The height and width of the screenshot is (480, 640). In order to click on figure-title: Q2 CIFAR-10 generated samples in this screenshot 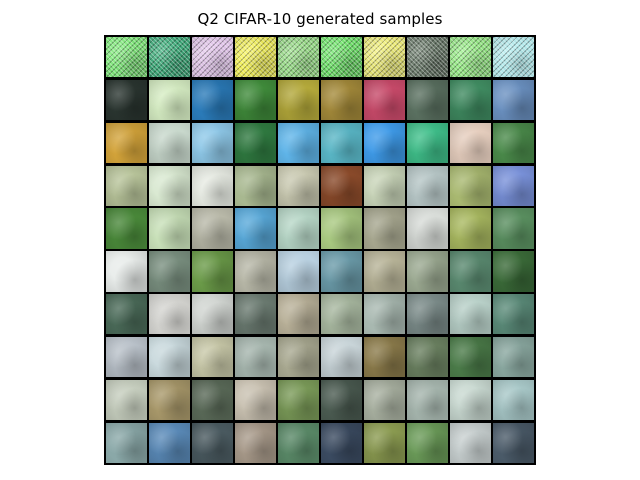, I will do `click(320, 19)`.